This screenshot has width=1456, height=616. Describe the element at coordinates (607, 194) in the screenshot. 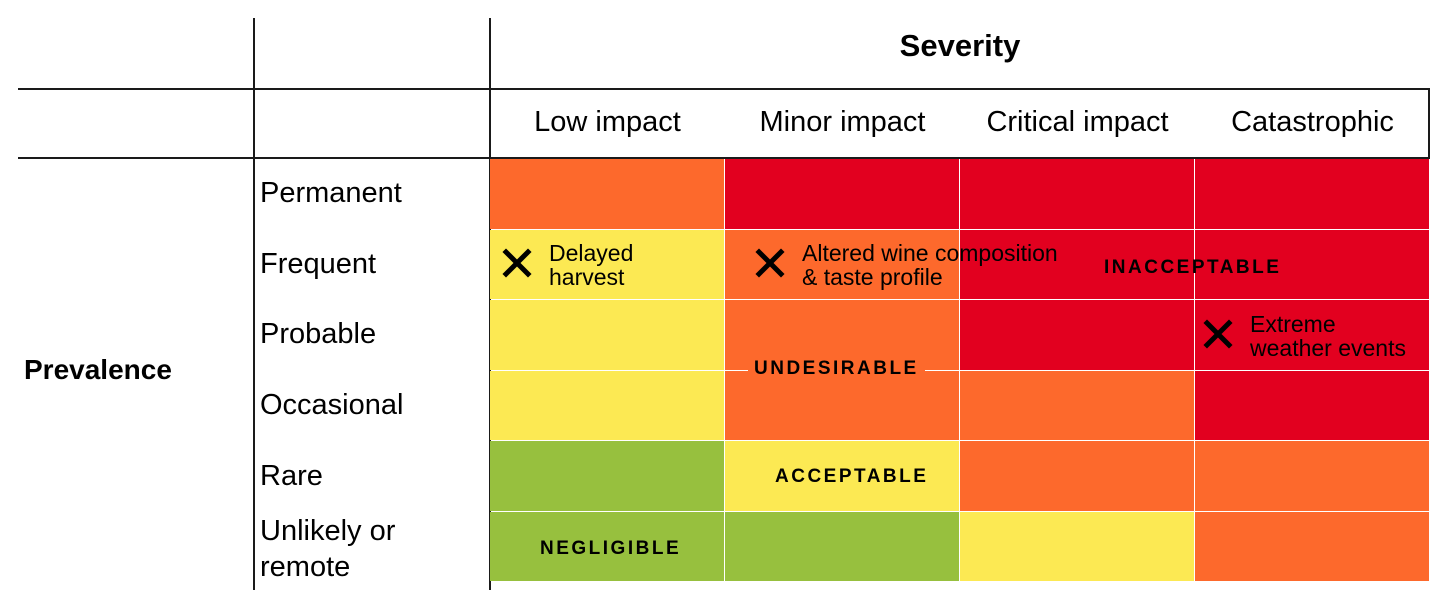

I see `matrix-cell-r1-low` at that location.